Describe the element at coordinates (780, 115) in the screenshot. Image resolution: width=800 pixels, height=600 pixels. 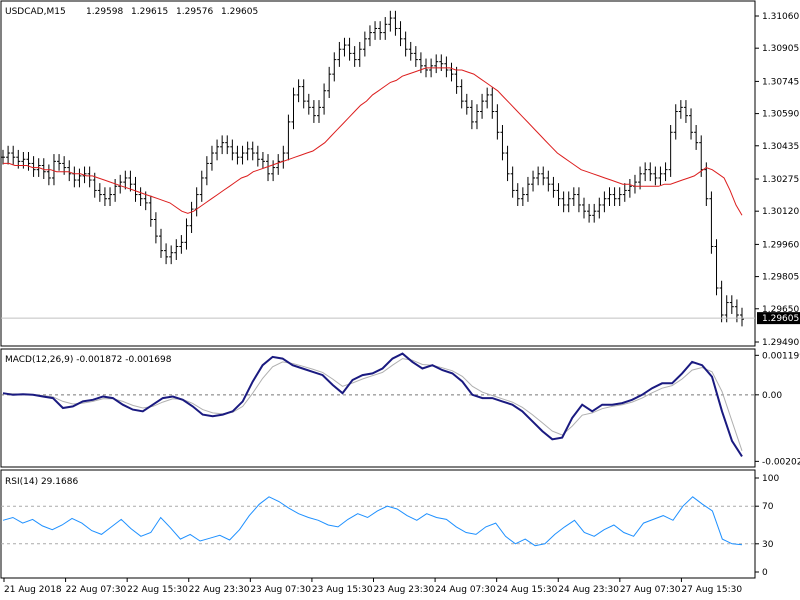
I see `price-tick-label: 1.30590` at that location.